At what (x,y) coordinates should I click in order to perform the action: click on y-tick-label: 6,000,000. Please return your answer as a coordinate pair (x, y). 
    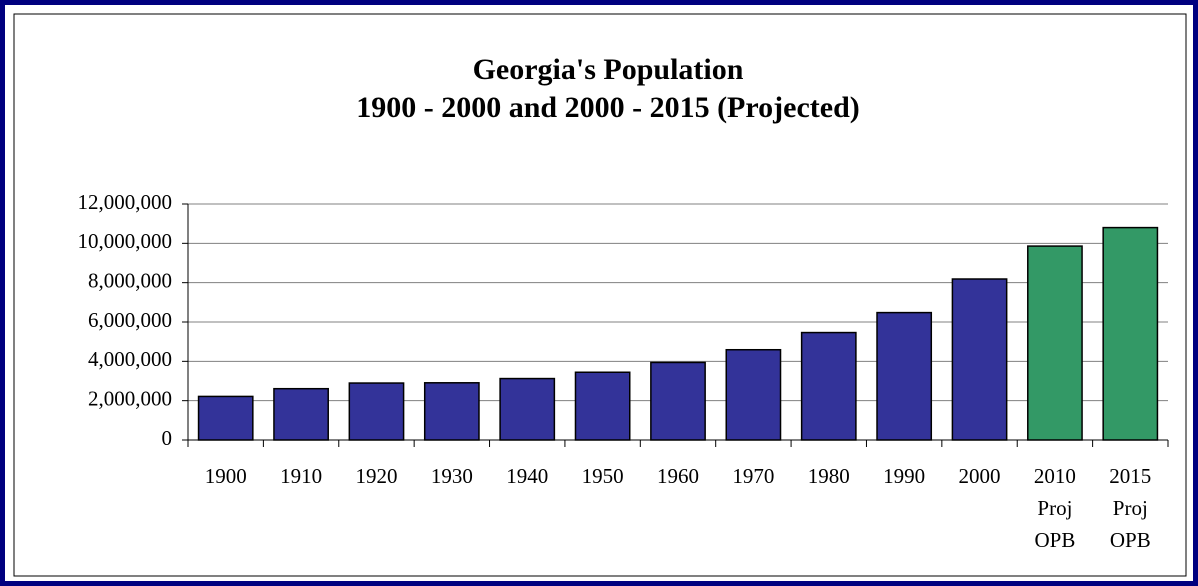
    Looking at the image, I should click on (130, 320).